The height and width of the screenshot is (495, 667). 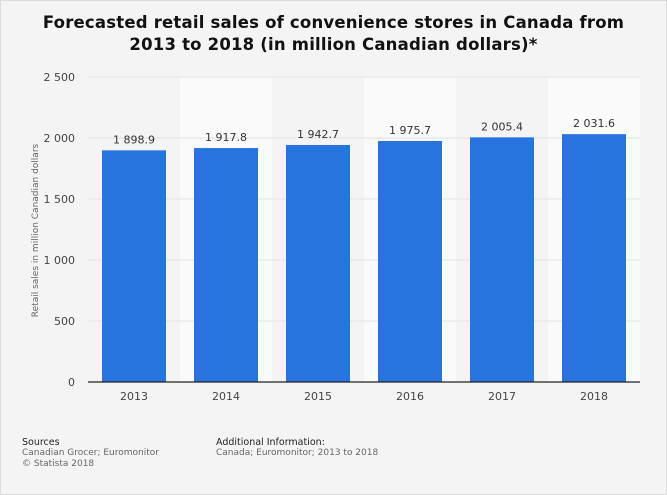 I want to click on additional-info-heading: Additional Information:, so click(x=270, y=442).